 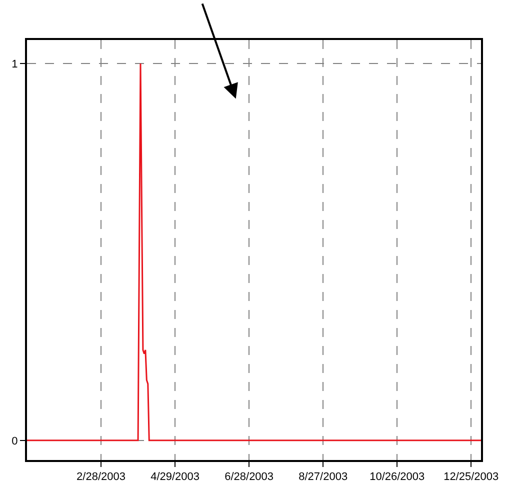 I want to click on y-tick-label: 1, so click(x=15, y=64).